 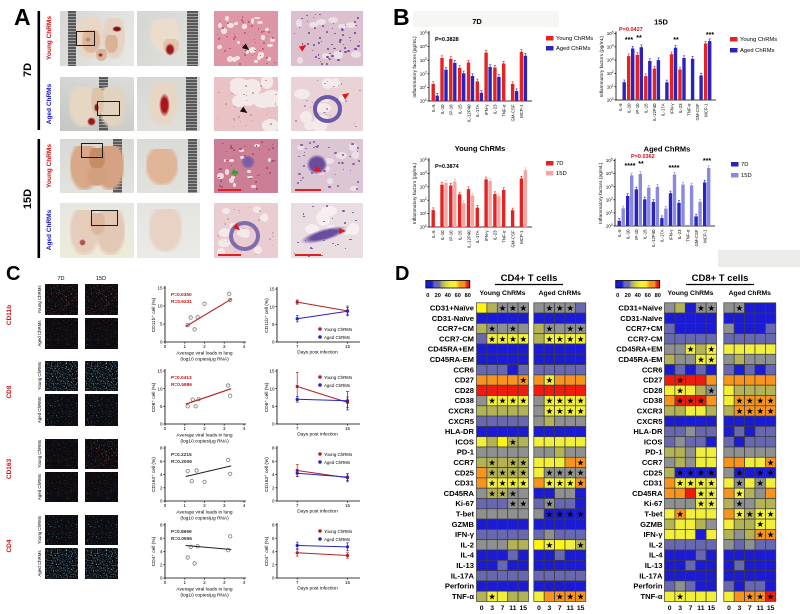 What do you see at coordinates (317, 435) in the screenshot?
I see `svg-text: Days post infection` at bounding box center [317, 435].